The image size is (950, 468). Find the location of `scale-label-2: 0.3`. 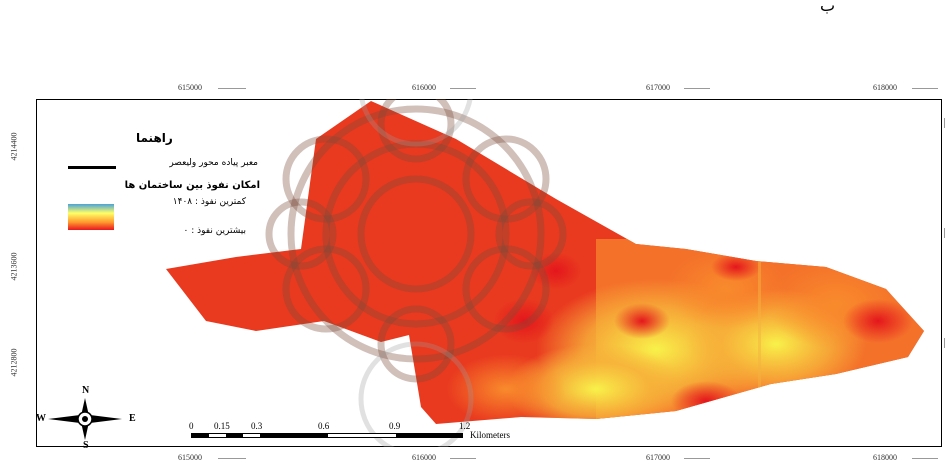

scale-label-2: 0.3 is located at coordinates (257, 426).